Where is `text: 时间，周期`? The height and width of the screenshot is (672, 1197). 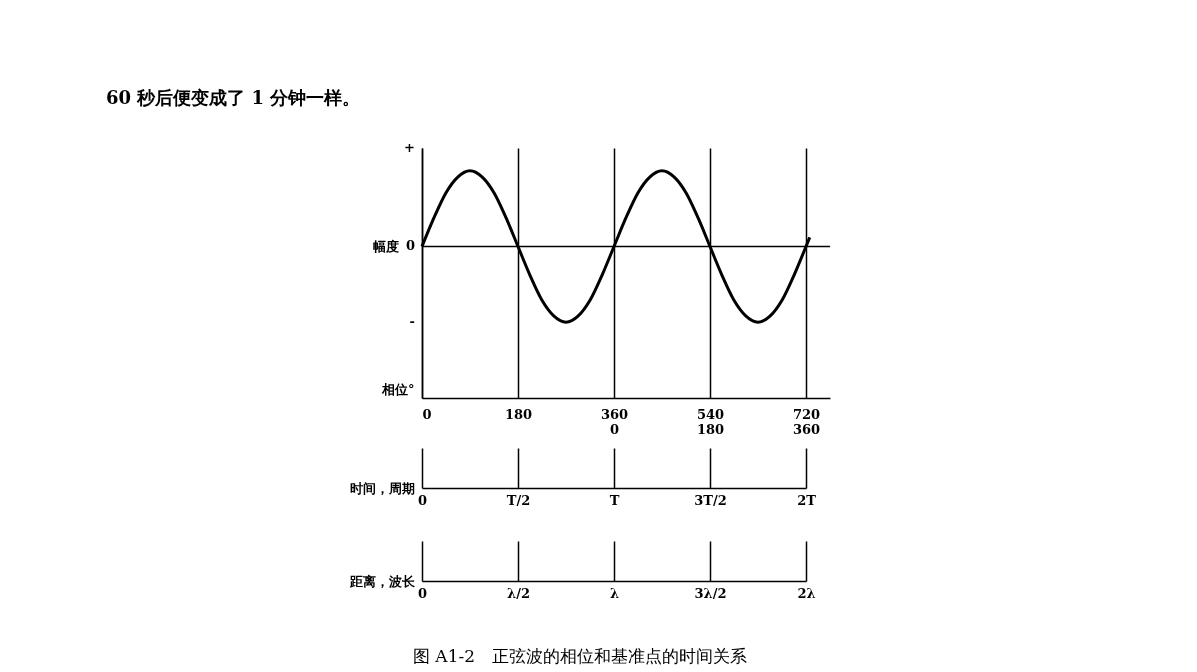 text: 时间，周期 is located at coordinates (382, 488).